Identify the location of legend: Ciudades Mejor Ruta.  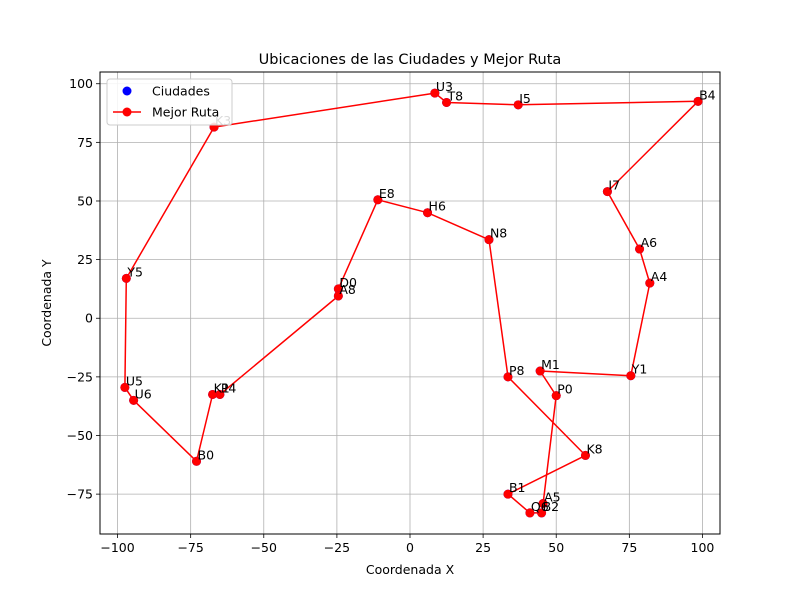
(169, 102).